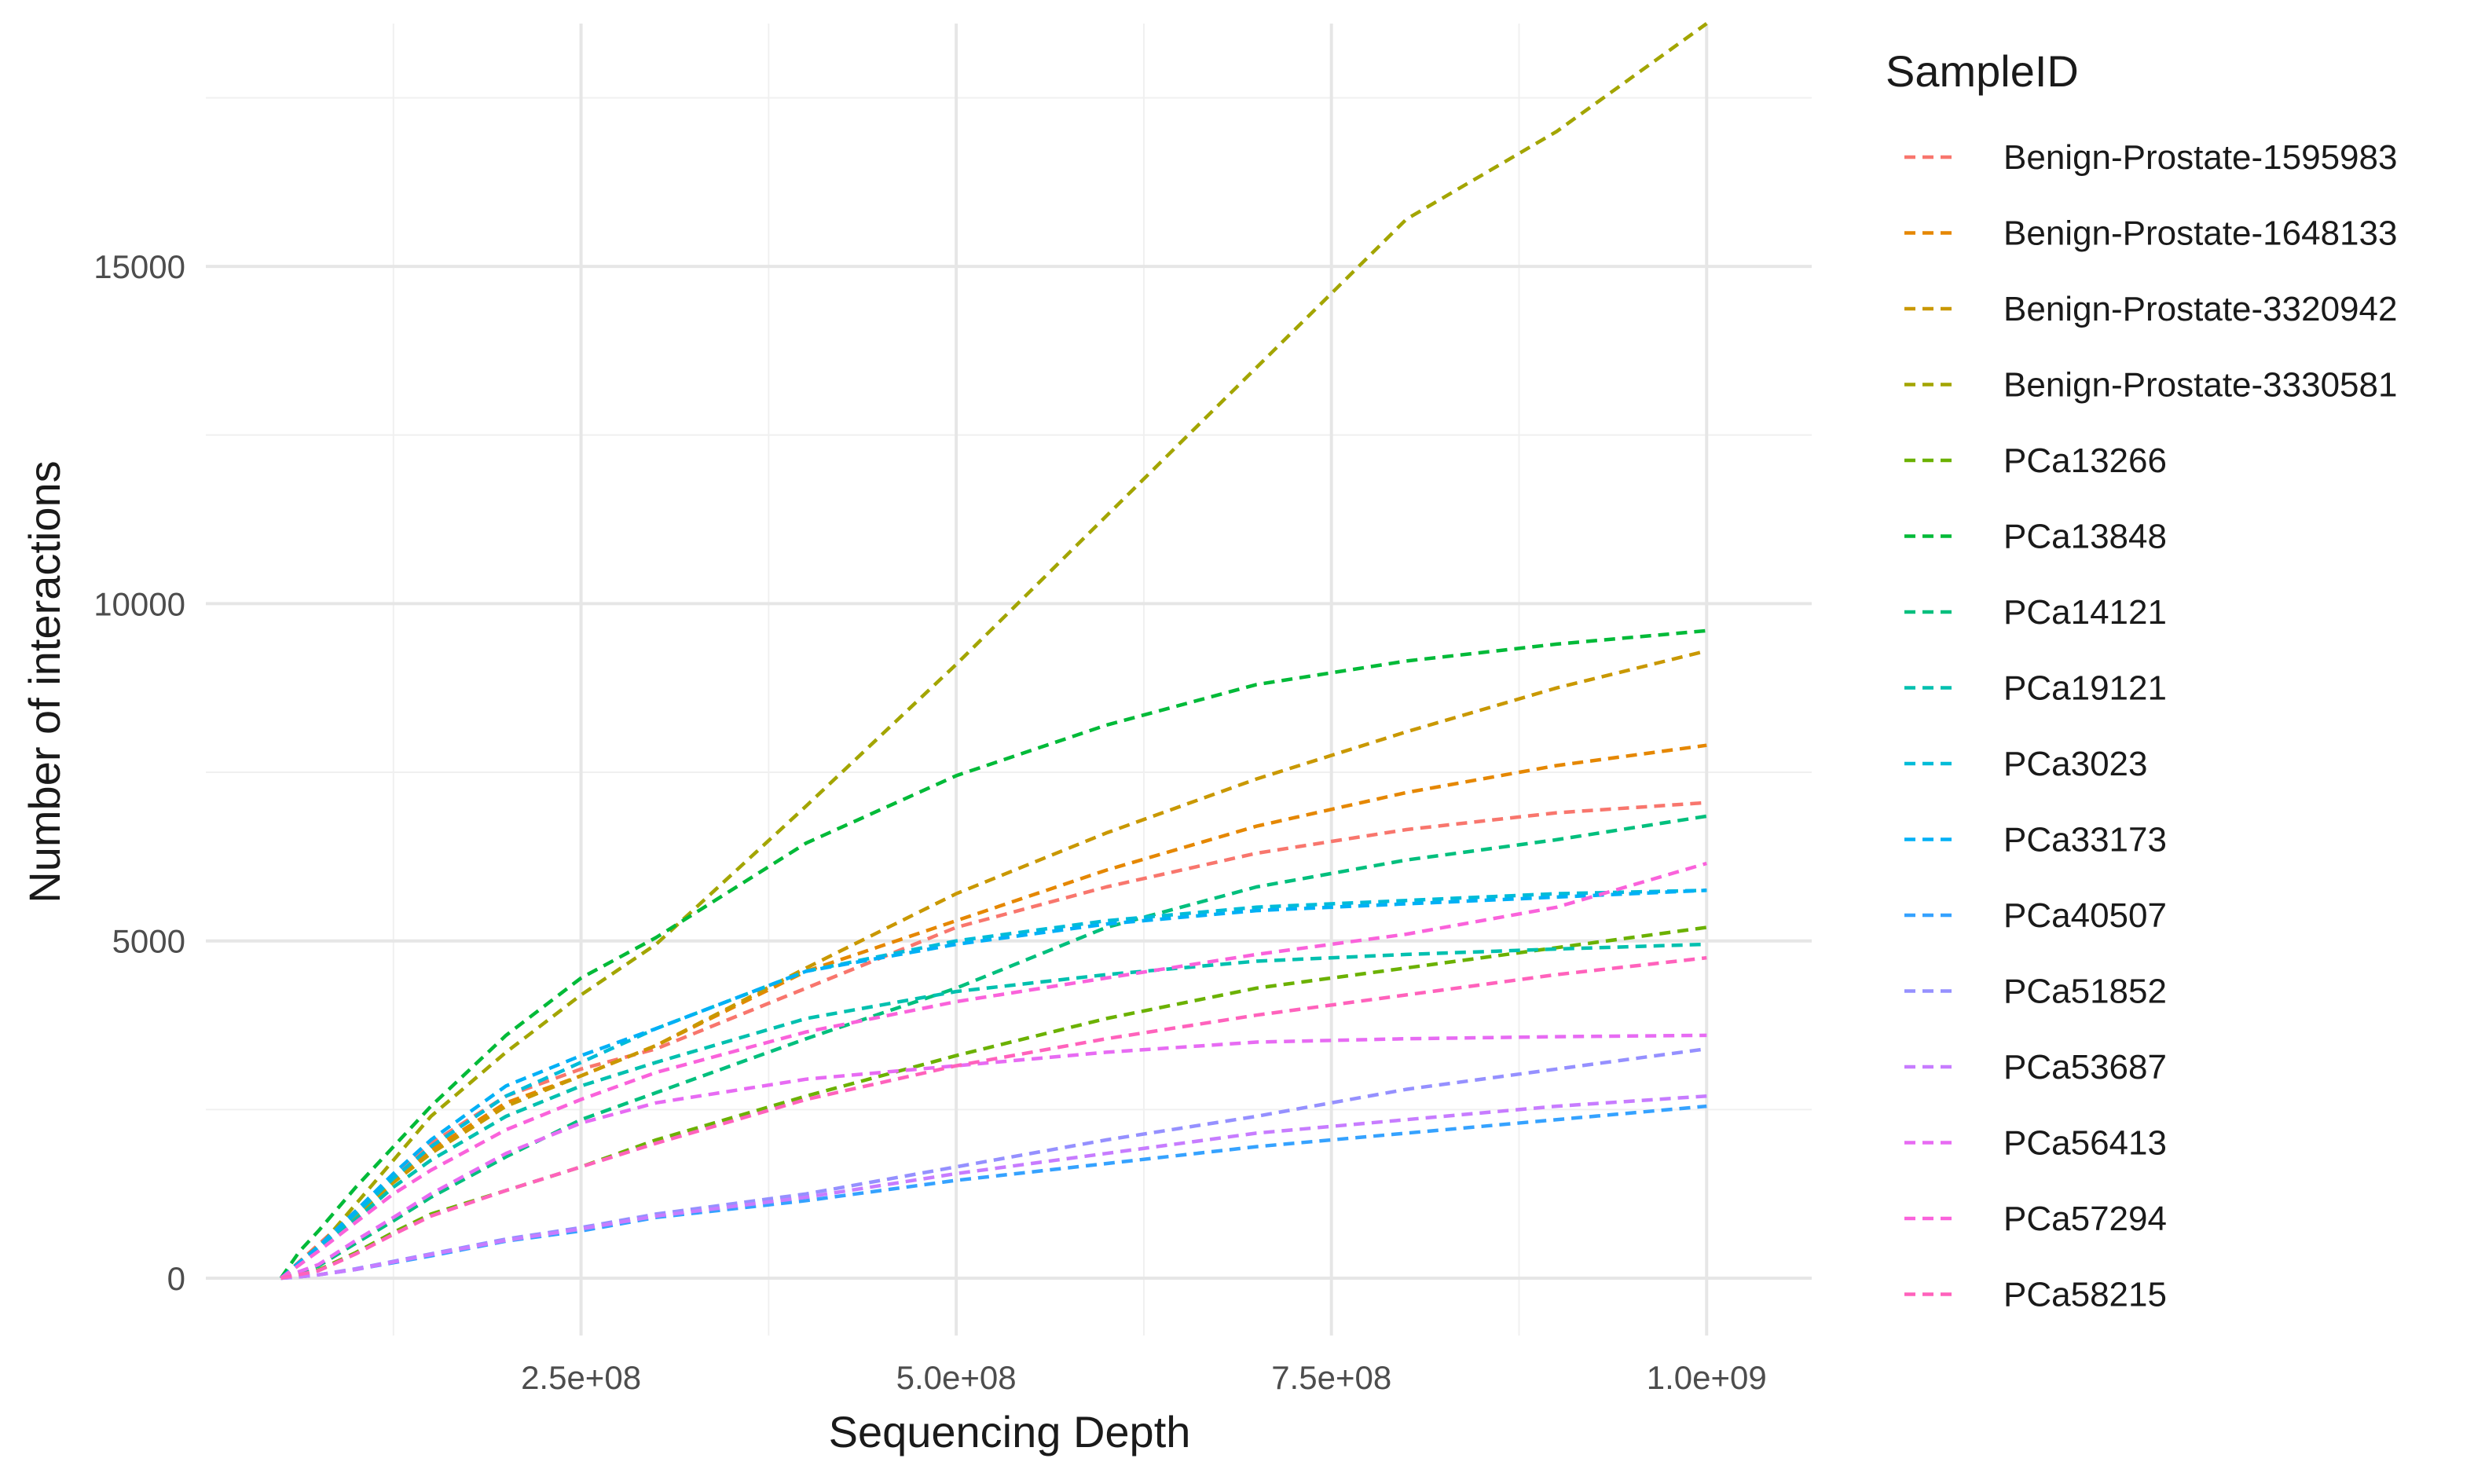 The width and height of the screenshot is (2474, 1484). Describe the element at coordinates (2085, 461) in the screenshot. I see `legend-label: PCa13266` at that location.